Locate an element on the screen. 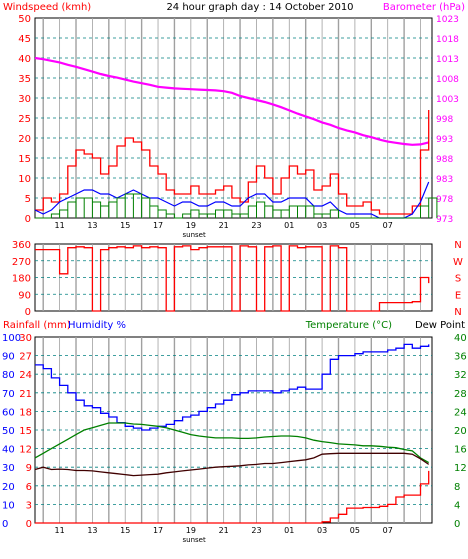 The height and width of the screenshot is (559, 468). series-rainfall is located at coordinates (232, 497).